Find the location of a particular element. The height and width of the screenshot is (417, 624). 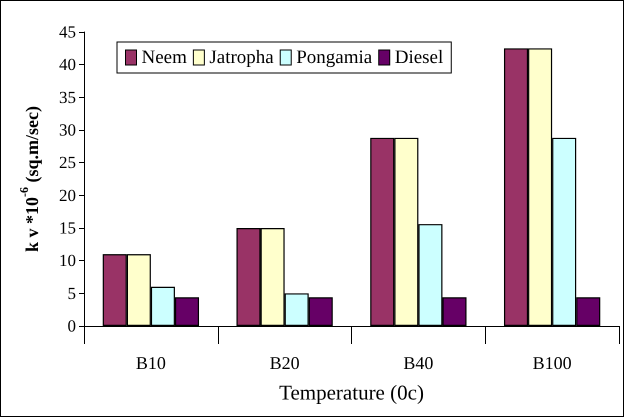

y-axis-title: k v *10-6 (sq.m/sec) is located at coordinates (29, 179).